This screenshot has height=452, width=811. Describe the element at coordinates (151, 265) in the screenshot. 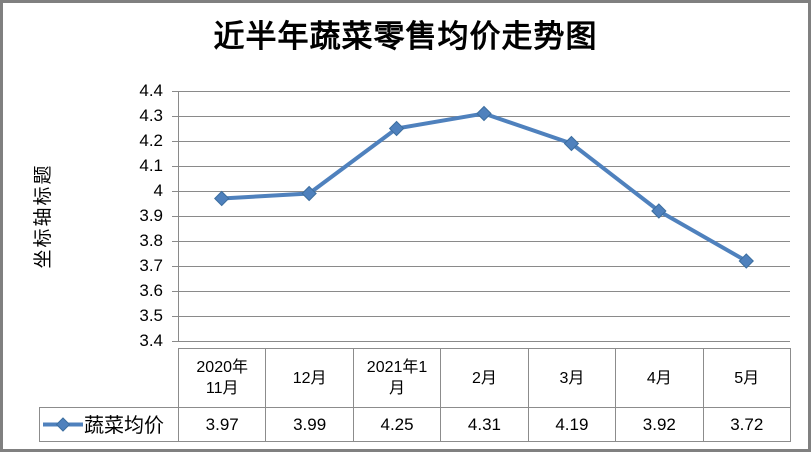

I see `y-tick-label: 3.7` at that location.